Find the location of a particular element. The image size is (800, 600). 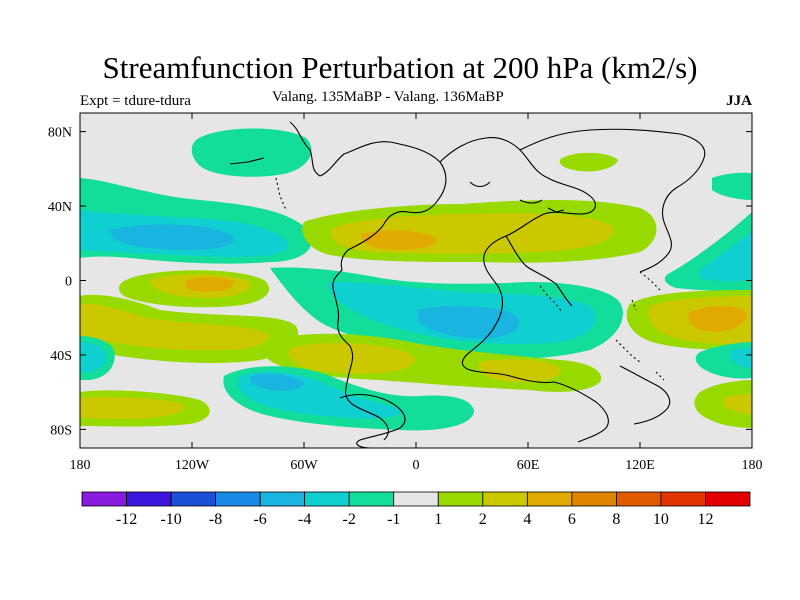

contour-pos2-south-indian is located at coordinates (520, 370).